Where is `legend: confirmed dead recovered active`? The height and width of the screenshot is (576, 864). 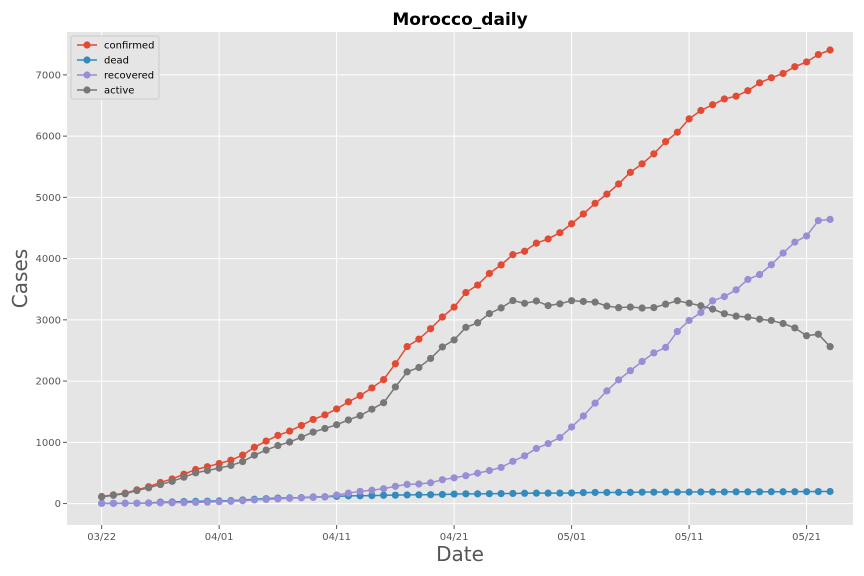
legend: confirmed dead recovered active is located at coordinates (115, 67).